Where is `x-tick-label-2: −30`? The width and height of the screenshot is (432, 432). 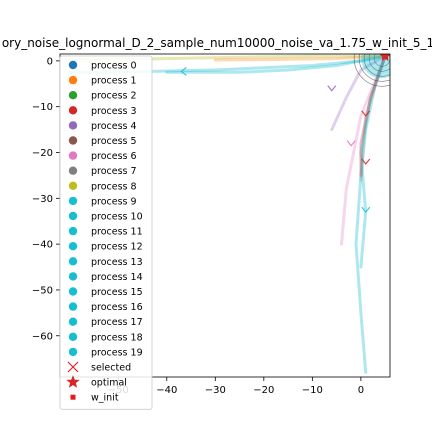 x-tick-label-2: −30 is located at coordinates (215, 390).